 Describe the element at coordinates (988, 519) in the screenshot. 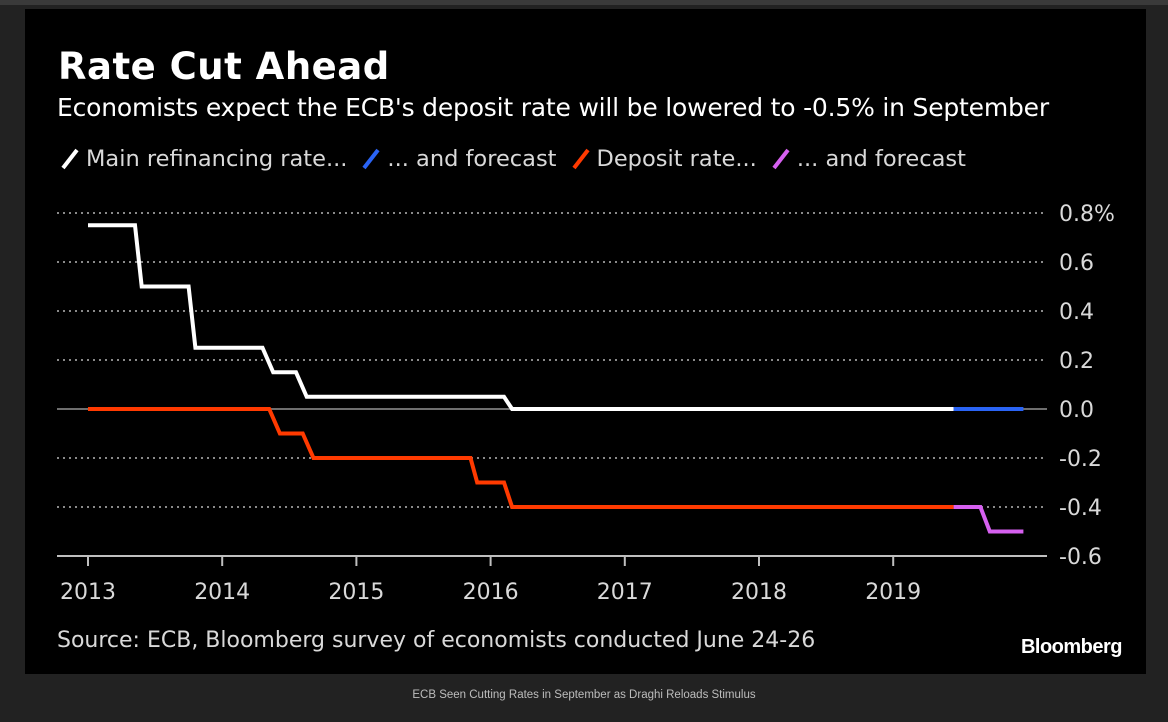

I see `deposit-rate-forecast-line` at that location.